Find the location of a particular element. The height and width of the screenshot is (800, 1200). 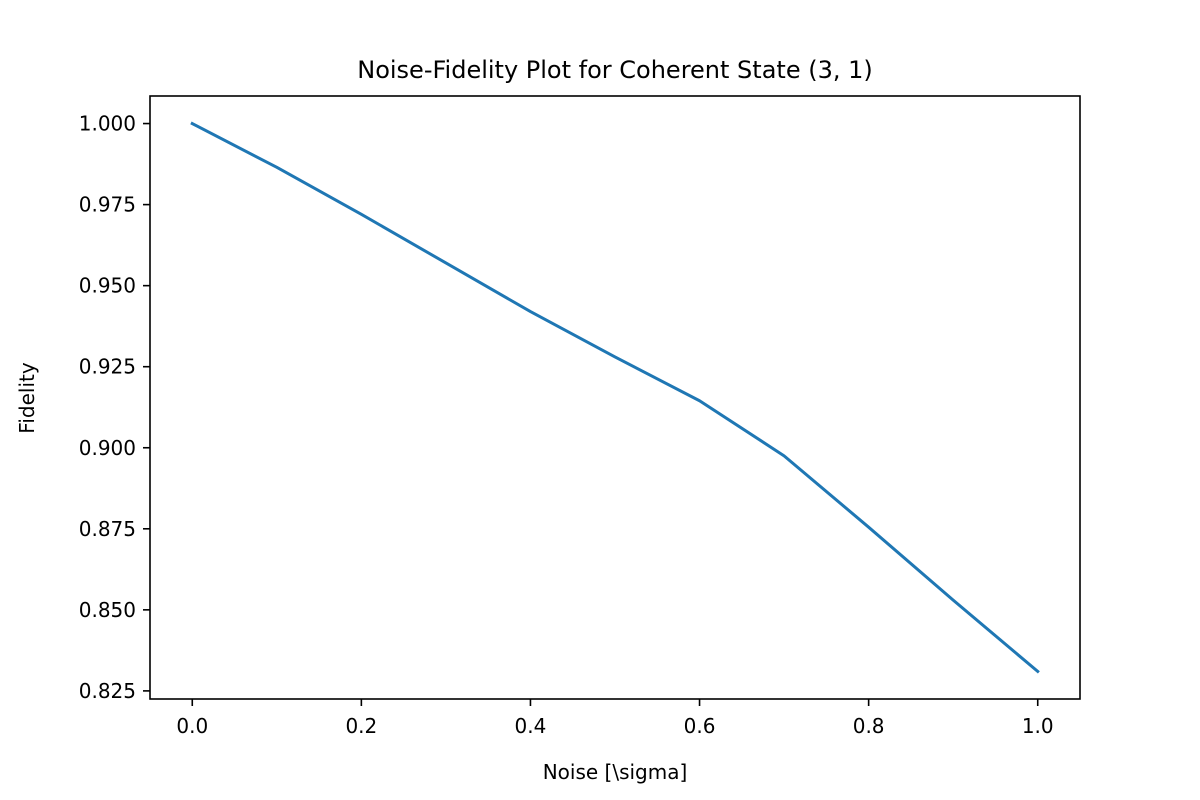

x-tick-label: 0.6 is located at coordinates (700, 726).